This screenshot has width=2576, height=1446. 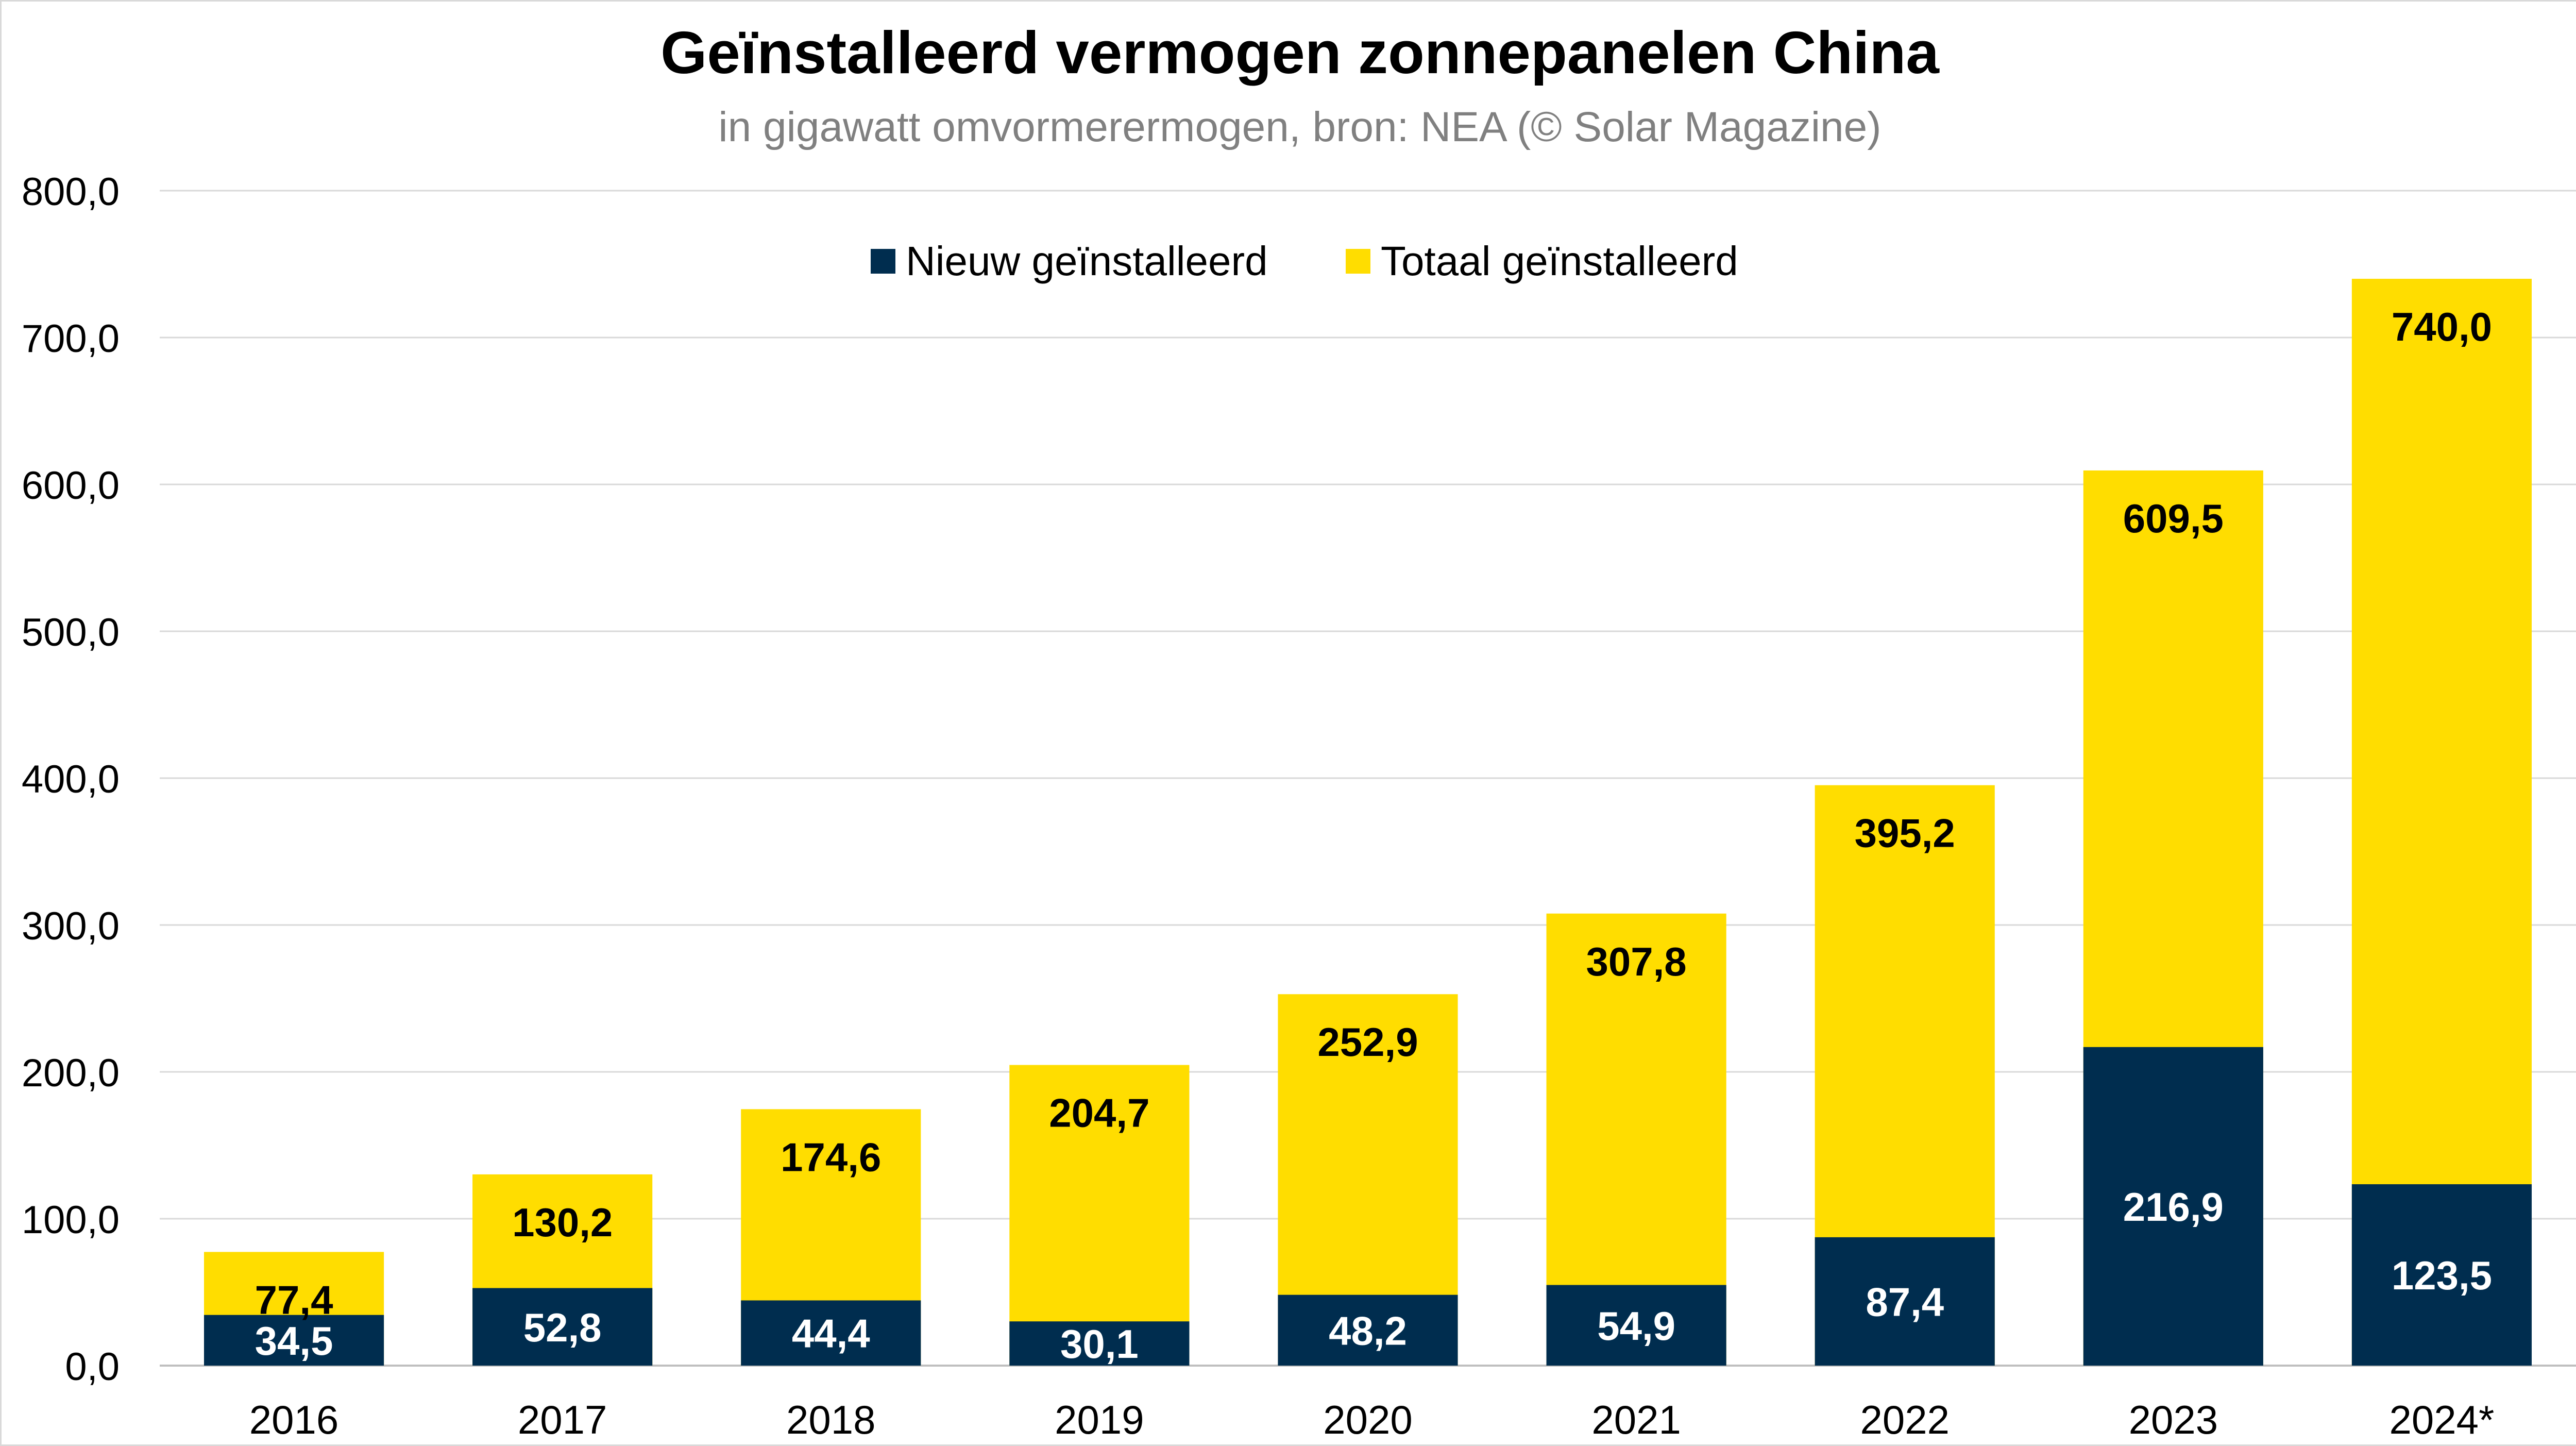 What do you see at coordinates (2442, 1419) in the screenshot?
I see `x-tick-label: 2024*` at bounding box center [2442, 1419].